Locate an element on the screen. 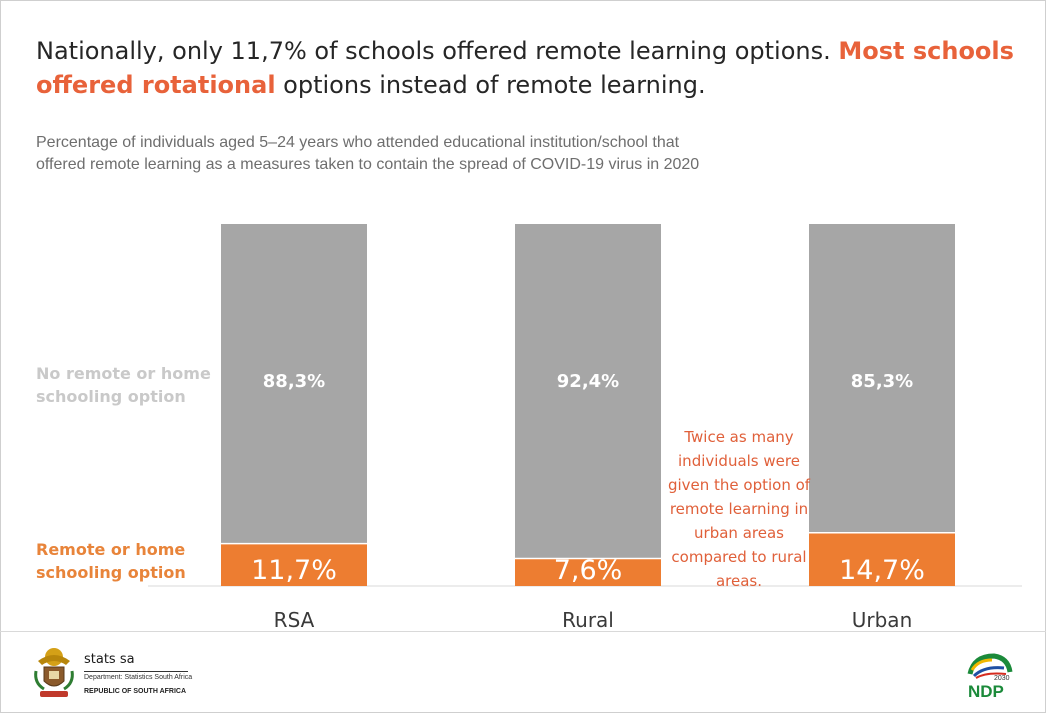  bar-remote-rural is located at coordinates (588, 572).